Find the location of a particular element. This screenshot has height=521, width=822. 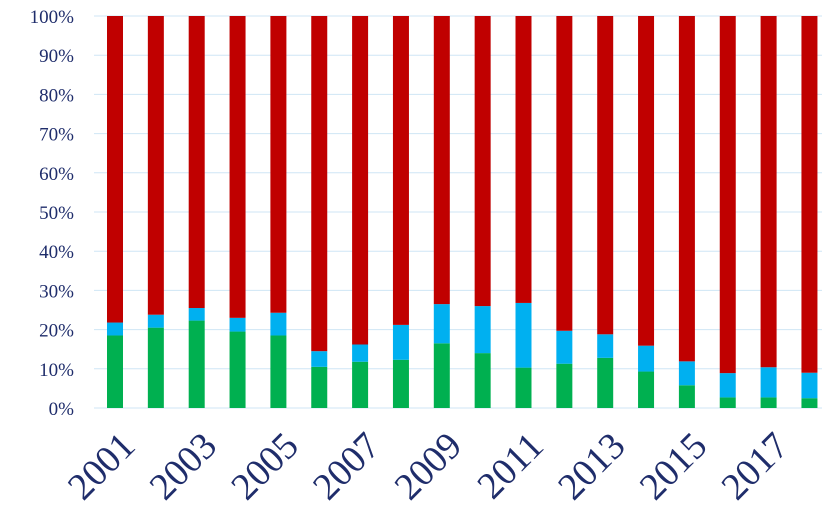

x-tick-label: 2009 is located at coordinates (428, 466).